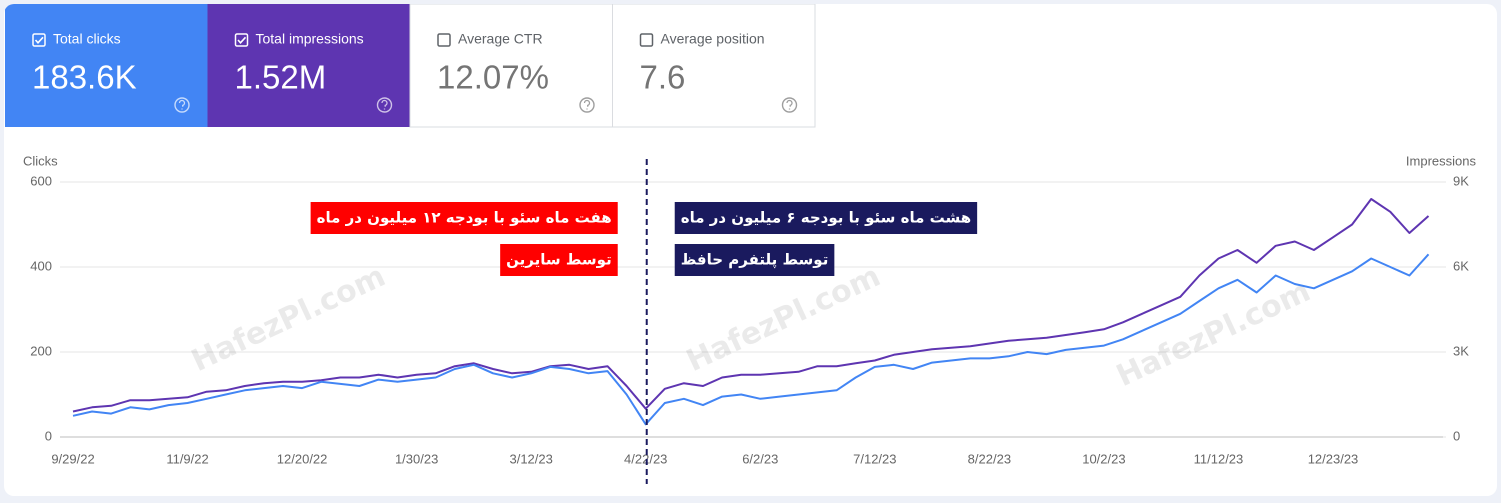  I want to click on annotation-text: هفت ماه سئو با بودجه ۱۲ میلیون در ماه, so click(464, 218).